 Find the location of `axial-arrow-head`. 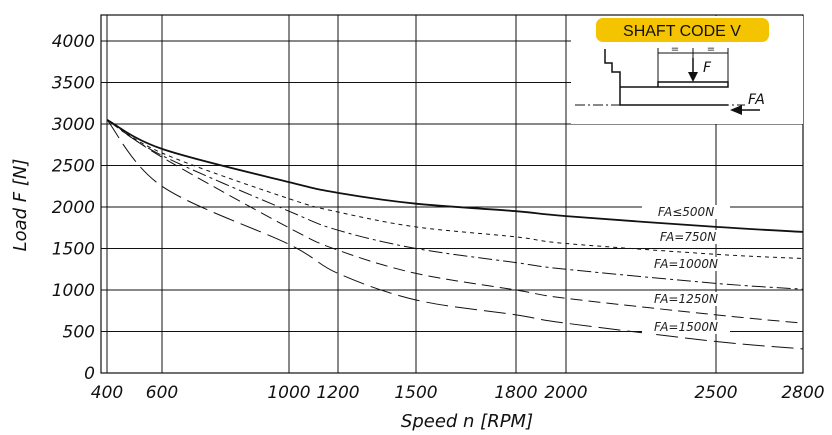

axial-arrow-head is located at coordinates (736, 110).